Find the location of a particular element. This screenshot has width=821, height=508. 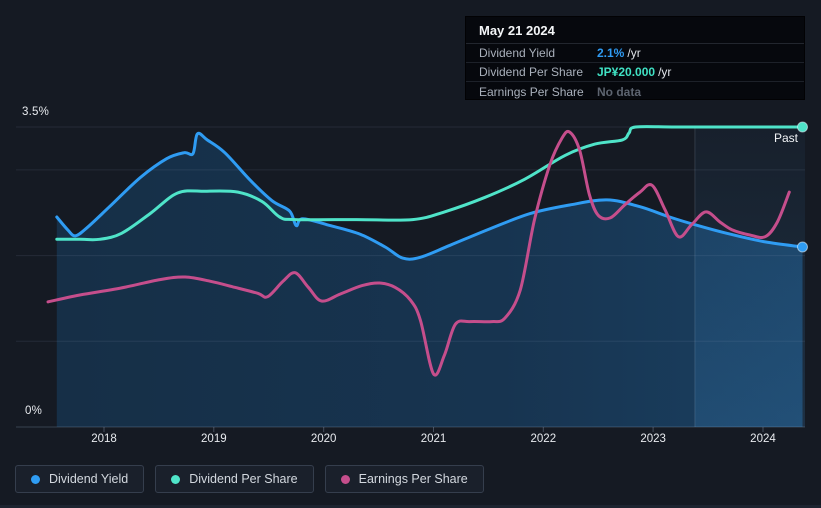

tooltip-date: May 21 2024 is located at coordinates (635, 30).